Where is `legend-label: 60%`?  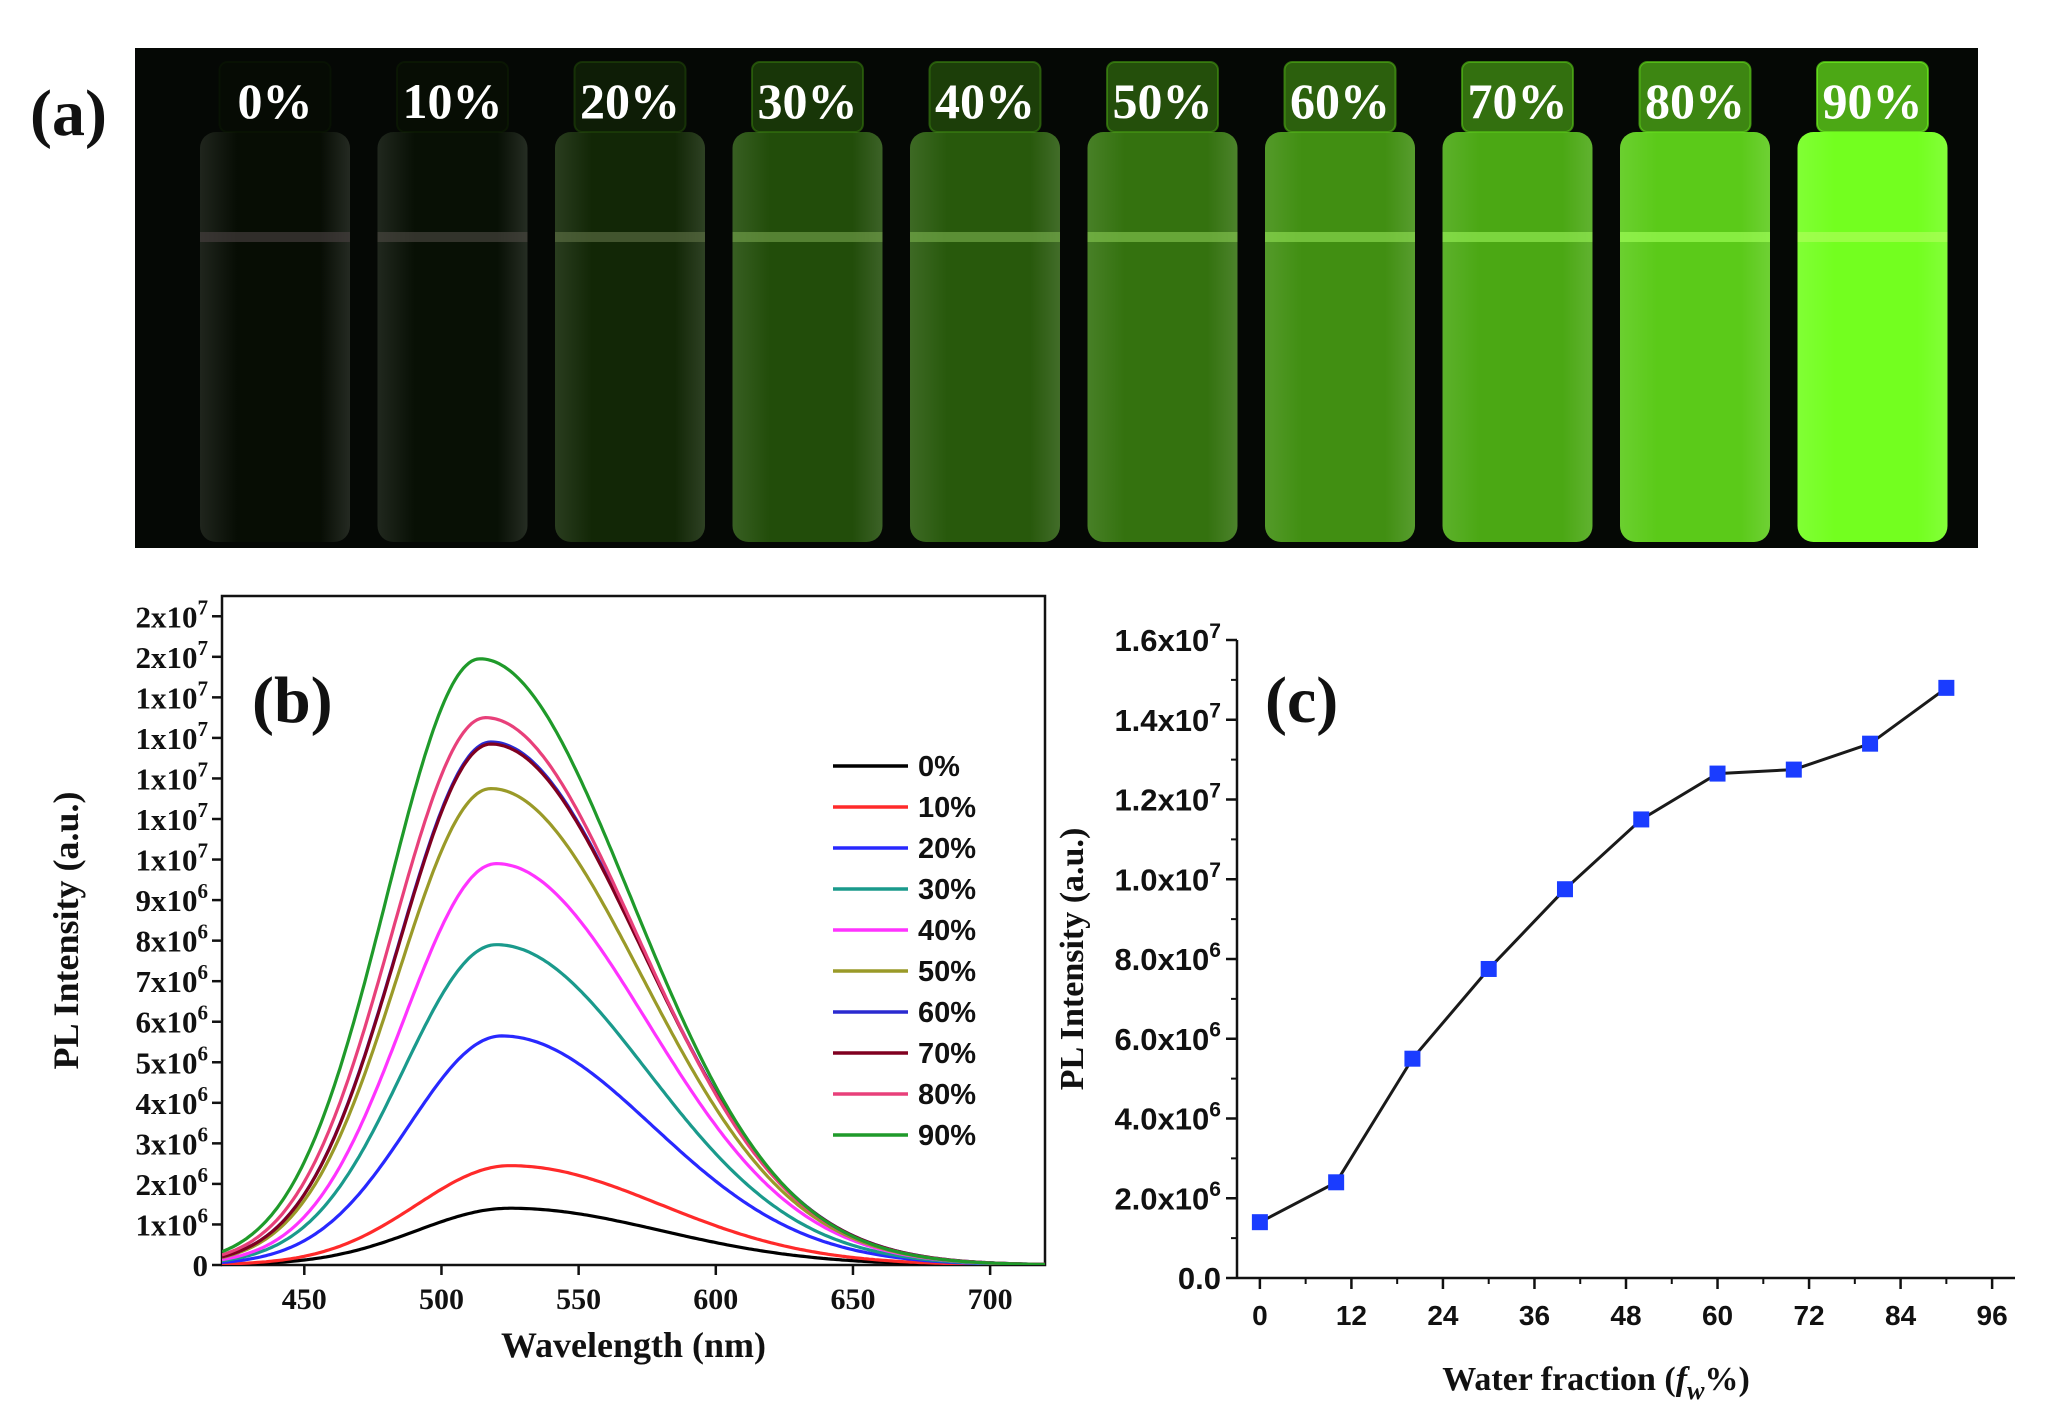 legend-label: 60% is located at coordinates (947, 1013).